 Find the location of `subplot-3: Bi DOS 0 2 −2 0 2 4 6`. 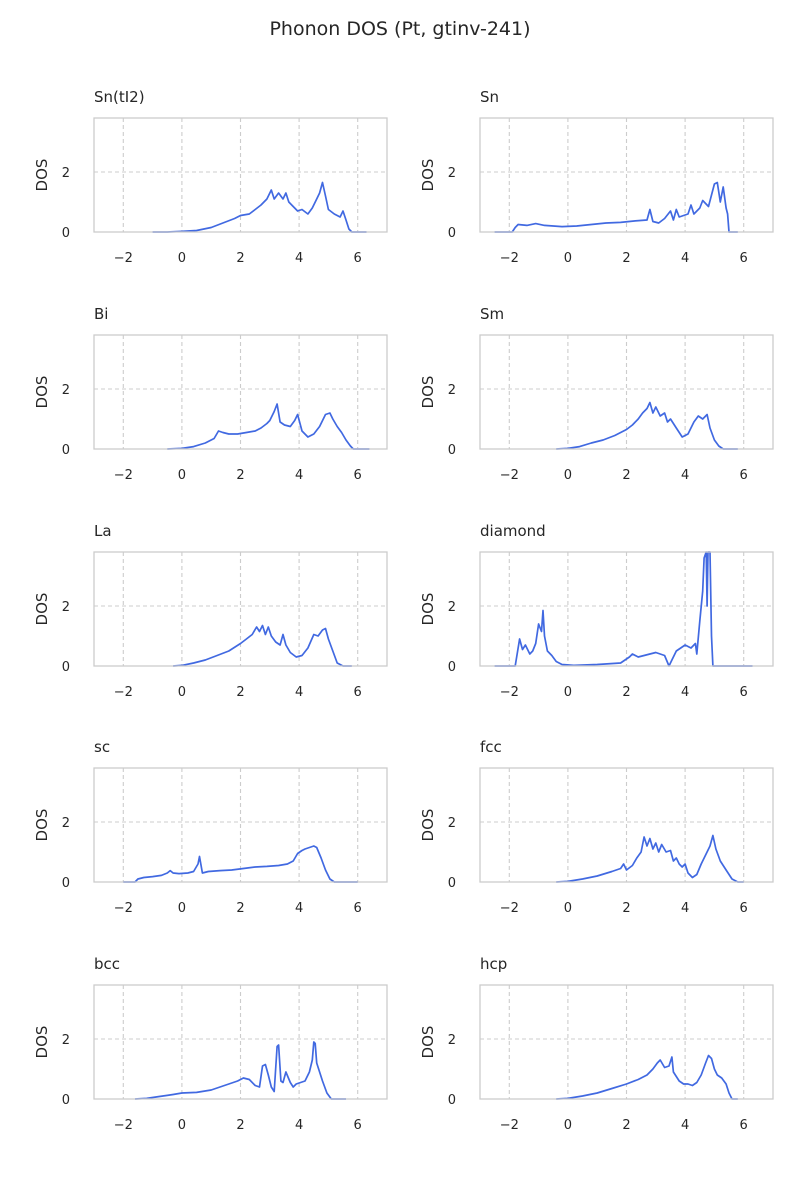

subplot-3: Bi DOS 0 2 −2 0 2 4 6 is located at coordinates (210, 394).